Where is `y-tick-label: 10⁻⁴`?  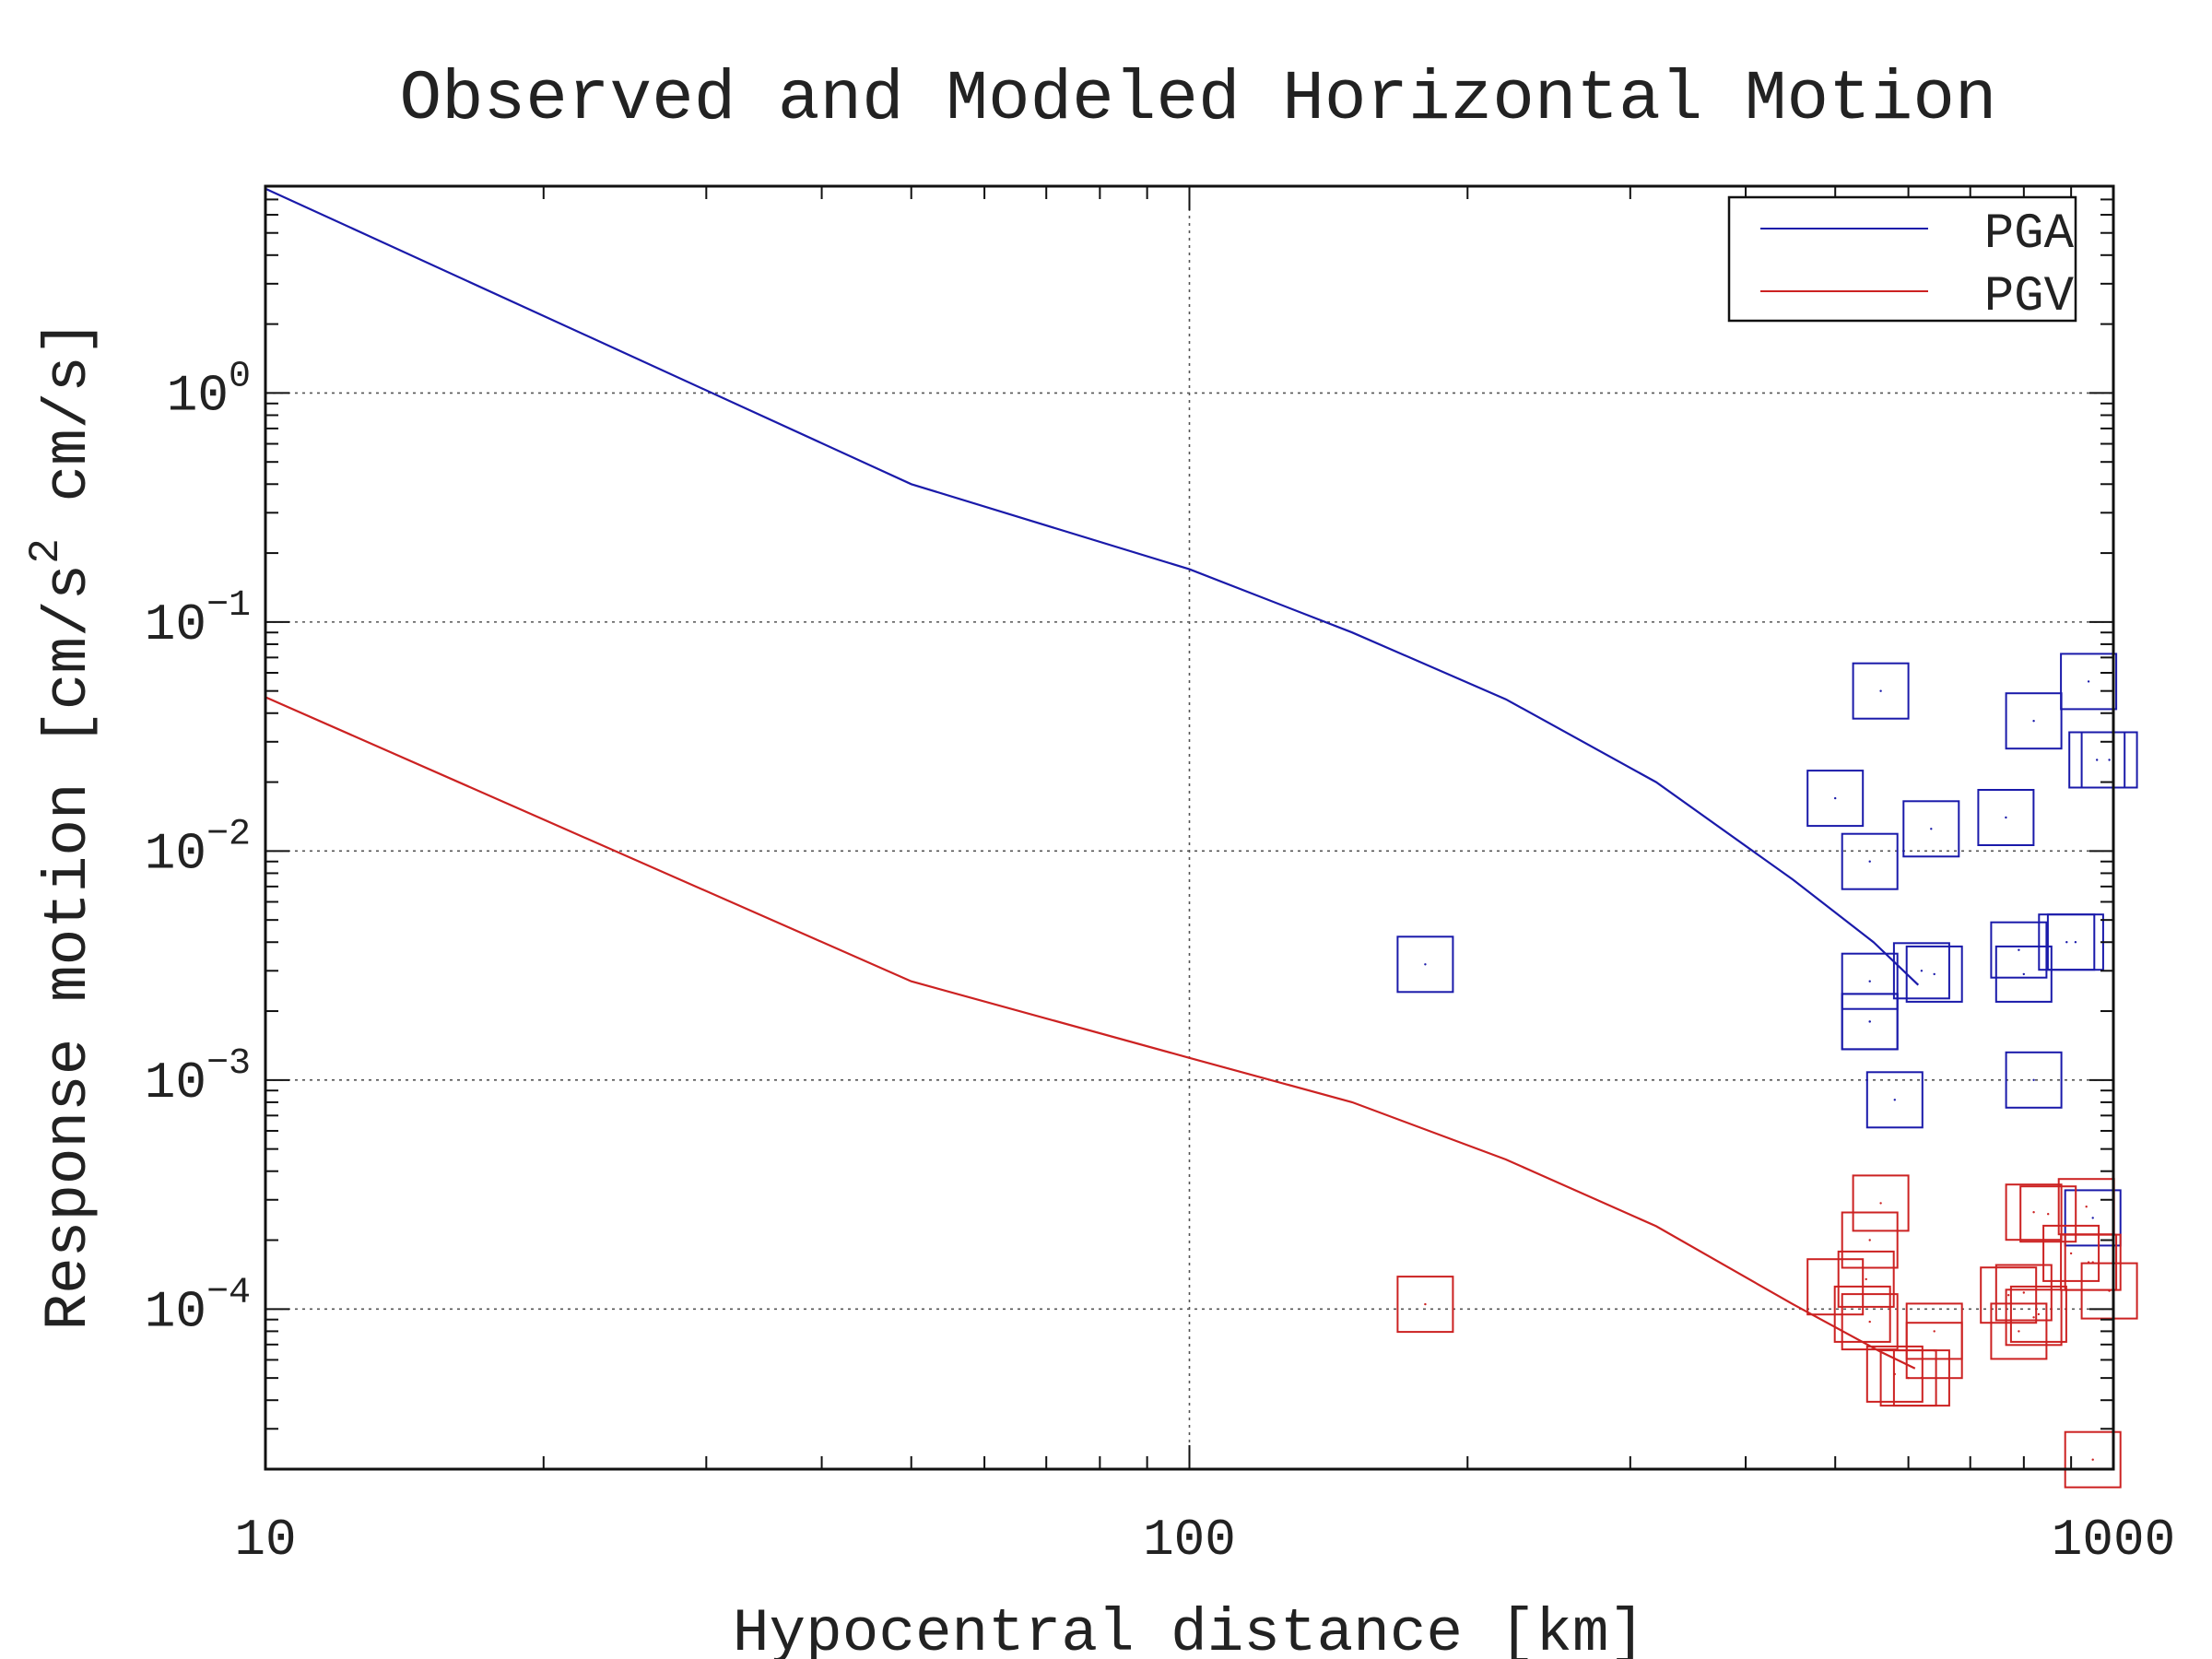 y-tick-label: 10⁻⁴ is located at coordinates (198, 1306).